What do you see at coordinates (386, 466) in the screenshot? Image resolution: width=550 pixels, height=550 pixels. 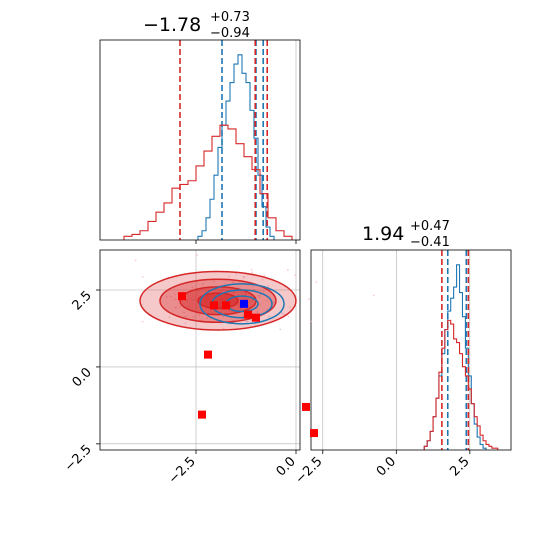 I see `param2-xtick-label-1: 0.0` at bounding box center [386, 466].